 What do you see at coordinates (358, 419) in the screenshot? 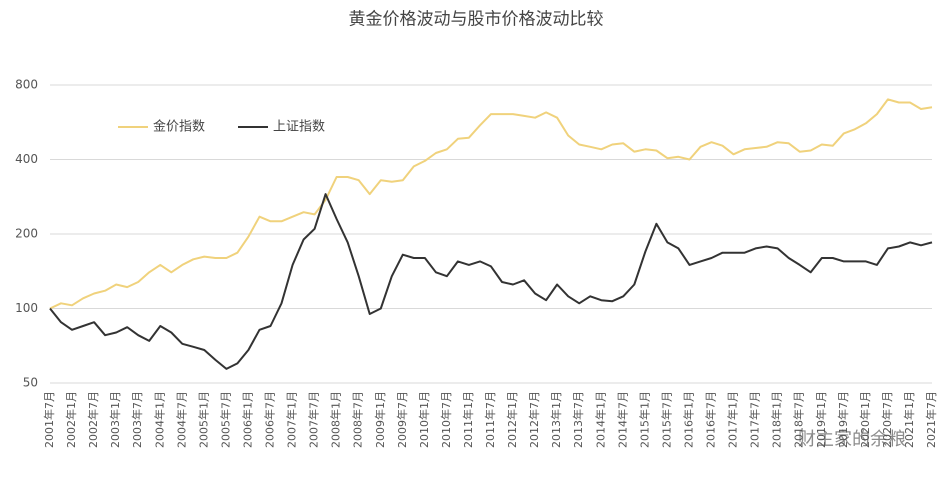
I see `x-tick-label: 2008年7月` at bounding box center [358, 419].